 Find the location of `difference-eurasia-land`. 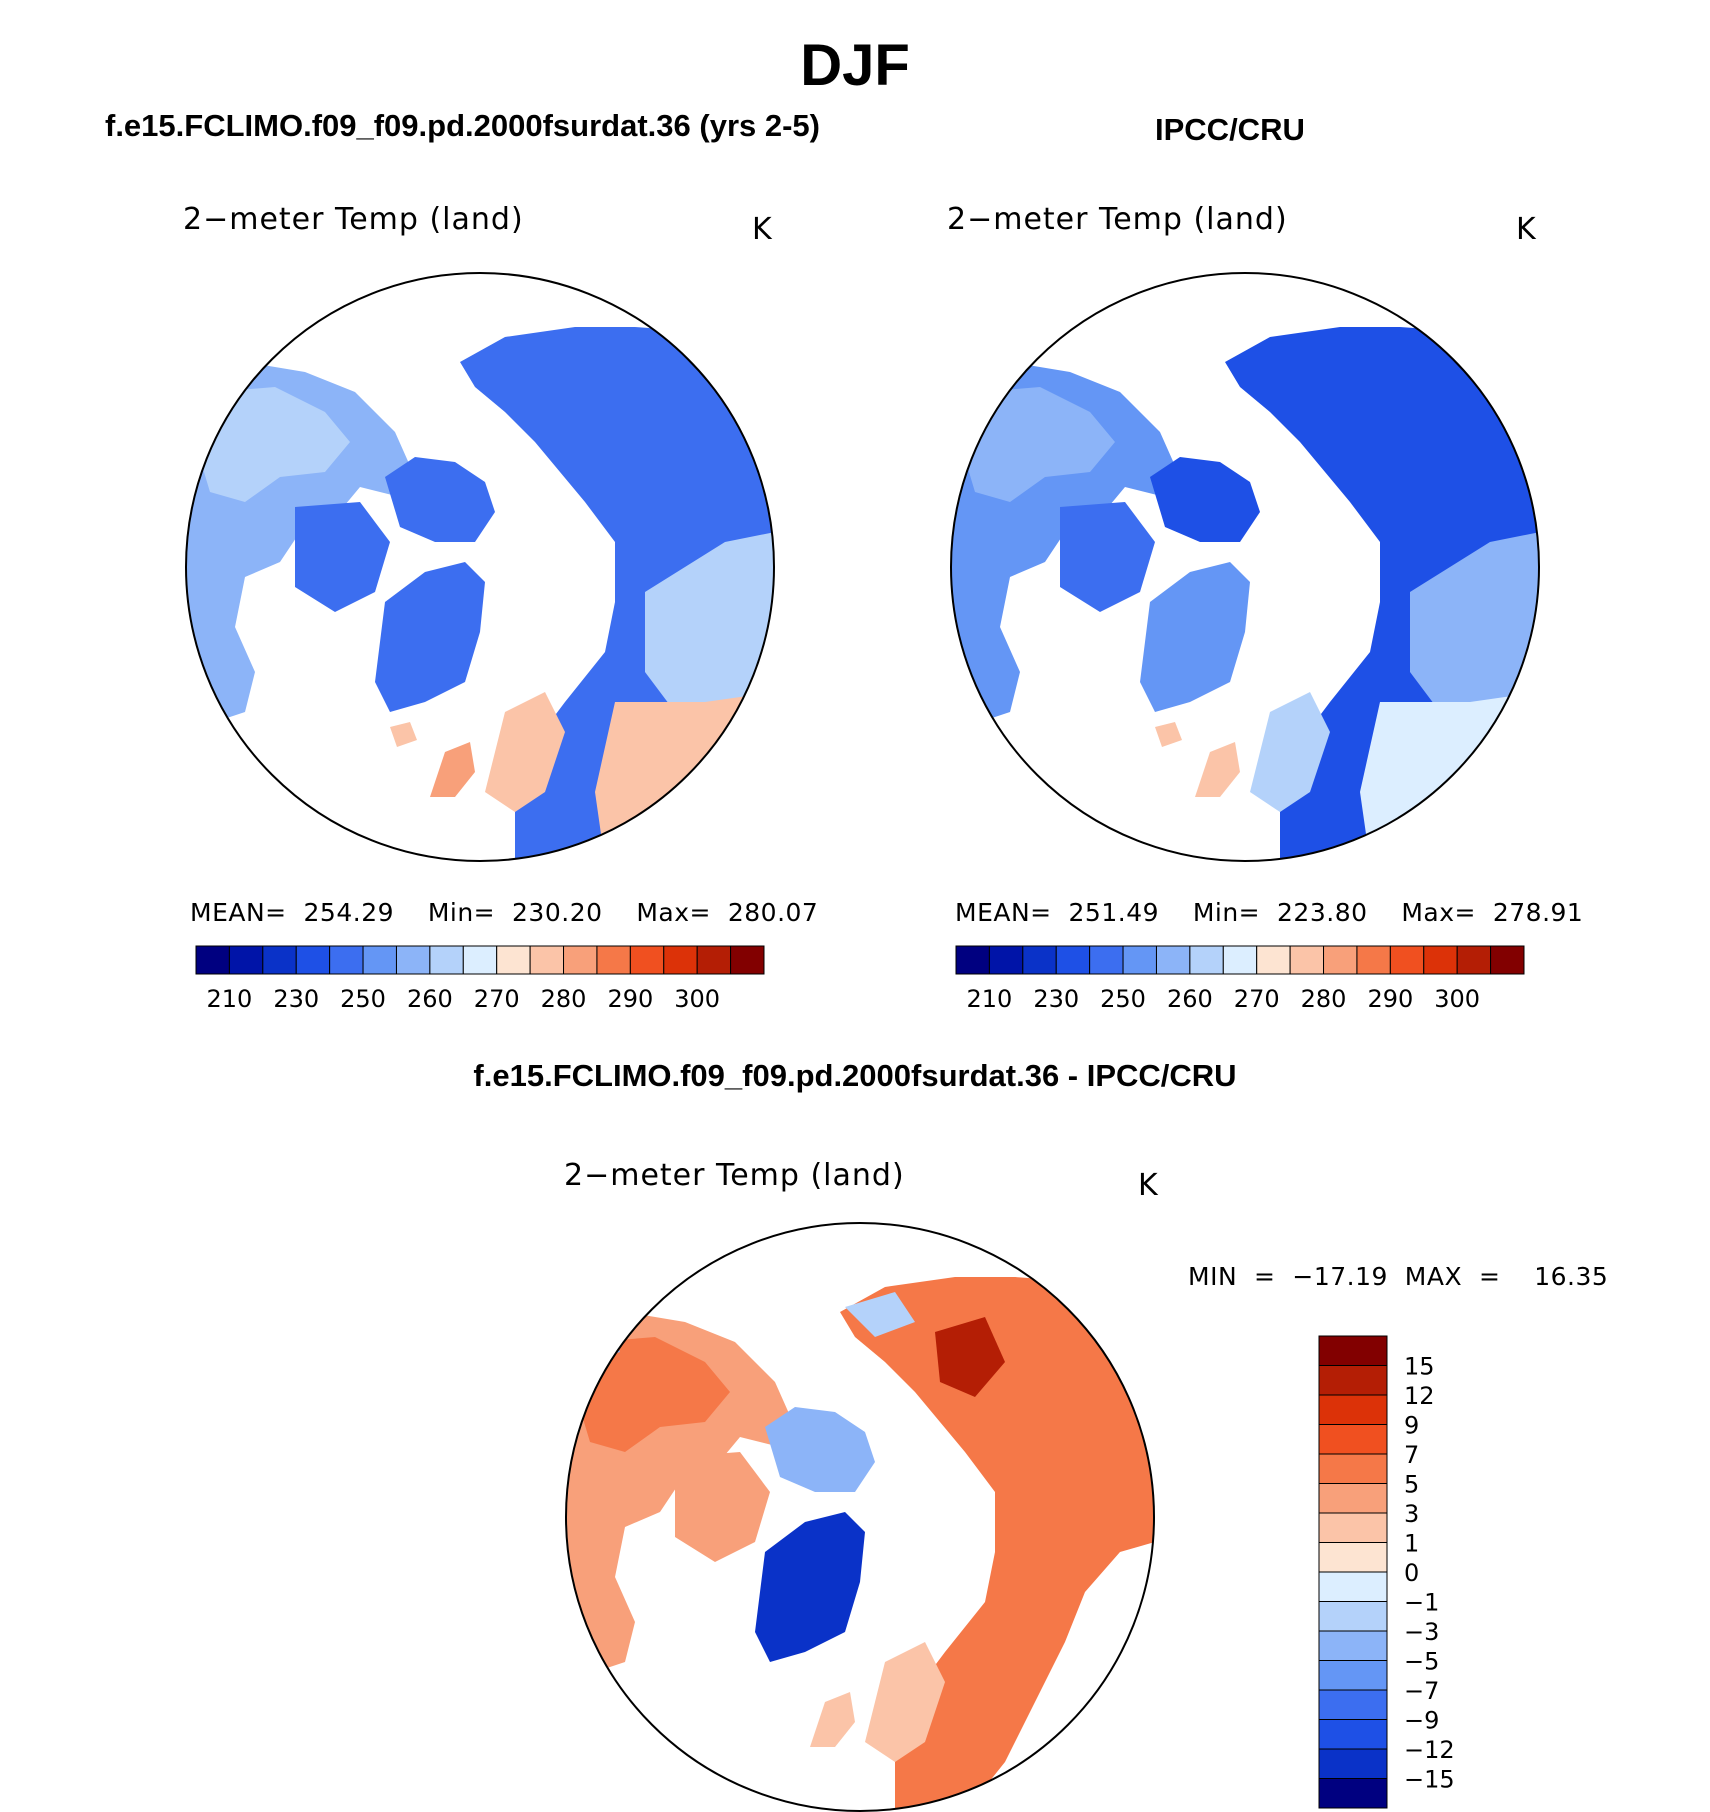

difference-eurasia-land is located at coordinates (997, 1544).